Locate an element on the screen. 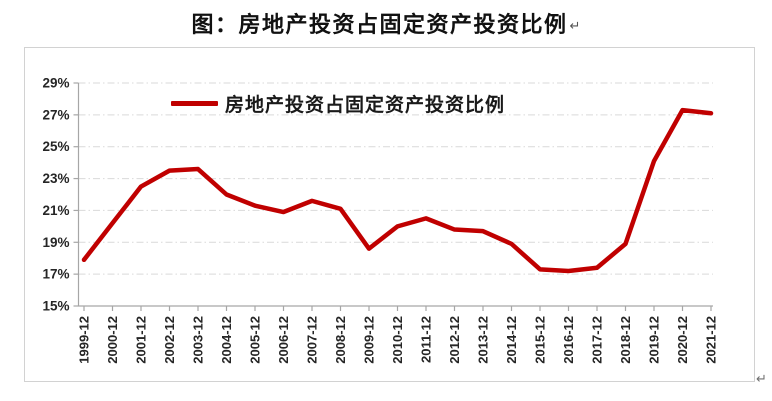 This screenshot has width=772, height=401. y-axis-label: 17% is located at coordinates (55, 274).